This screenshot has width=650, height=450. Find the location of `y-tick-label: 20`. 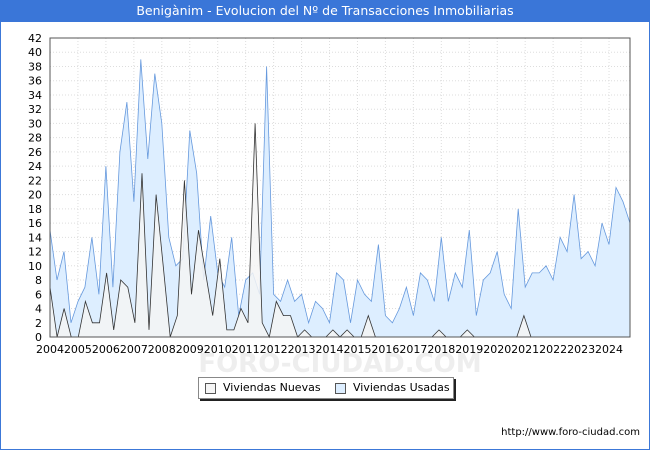

y-tick-label: 20 is located at coordinates (35, 195).